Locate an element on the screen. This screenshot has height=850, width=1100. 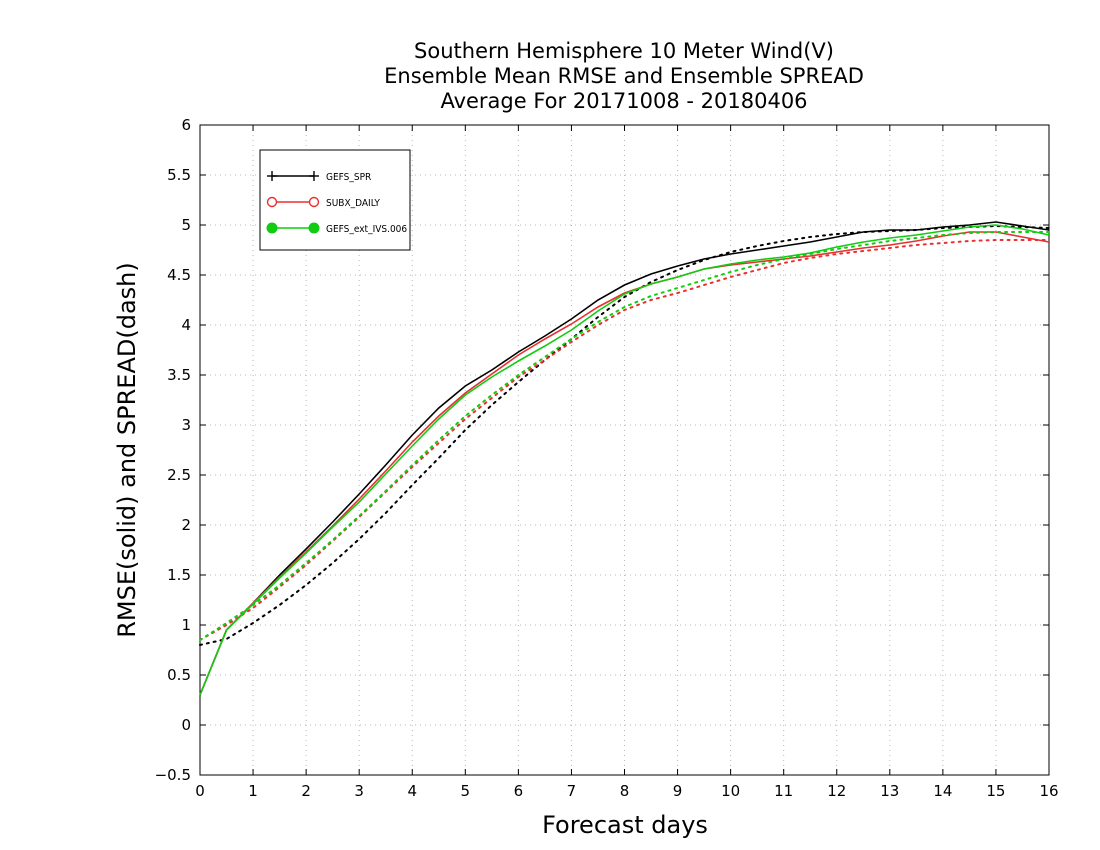
x-tick-label: 2 is located at coordinates (306, 791).